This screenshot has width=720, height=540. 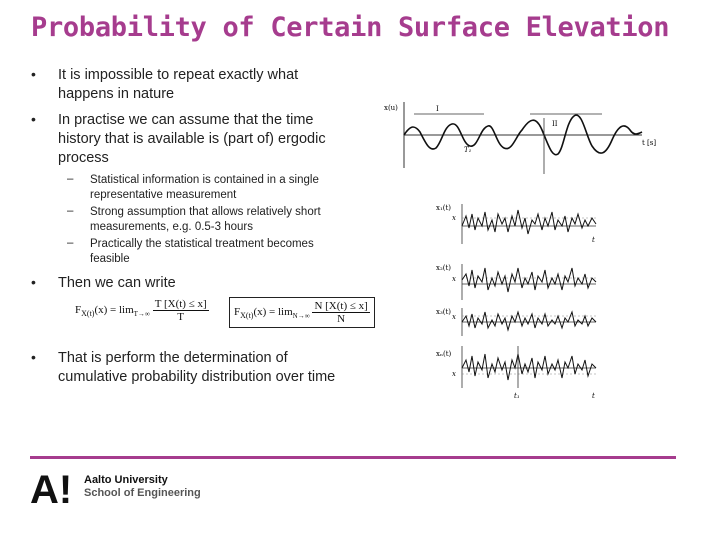 What do you see at coordinates (341, 306) in the screenshot?
I see `formula-numerator: N [X(t) ≤ x]` at bounding box center [341, 306].